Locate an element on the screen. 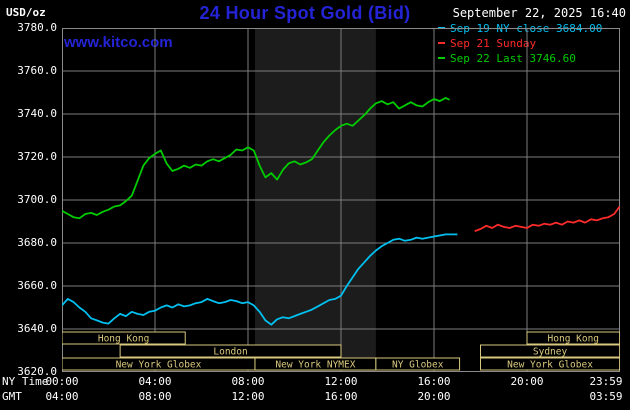 The width and height of the screenshot is (630, 410). x-axis-tick-ny: 08:00 is located at coordinates (248, 381).